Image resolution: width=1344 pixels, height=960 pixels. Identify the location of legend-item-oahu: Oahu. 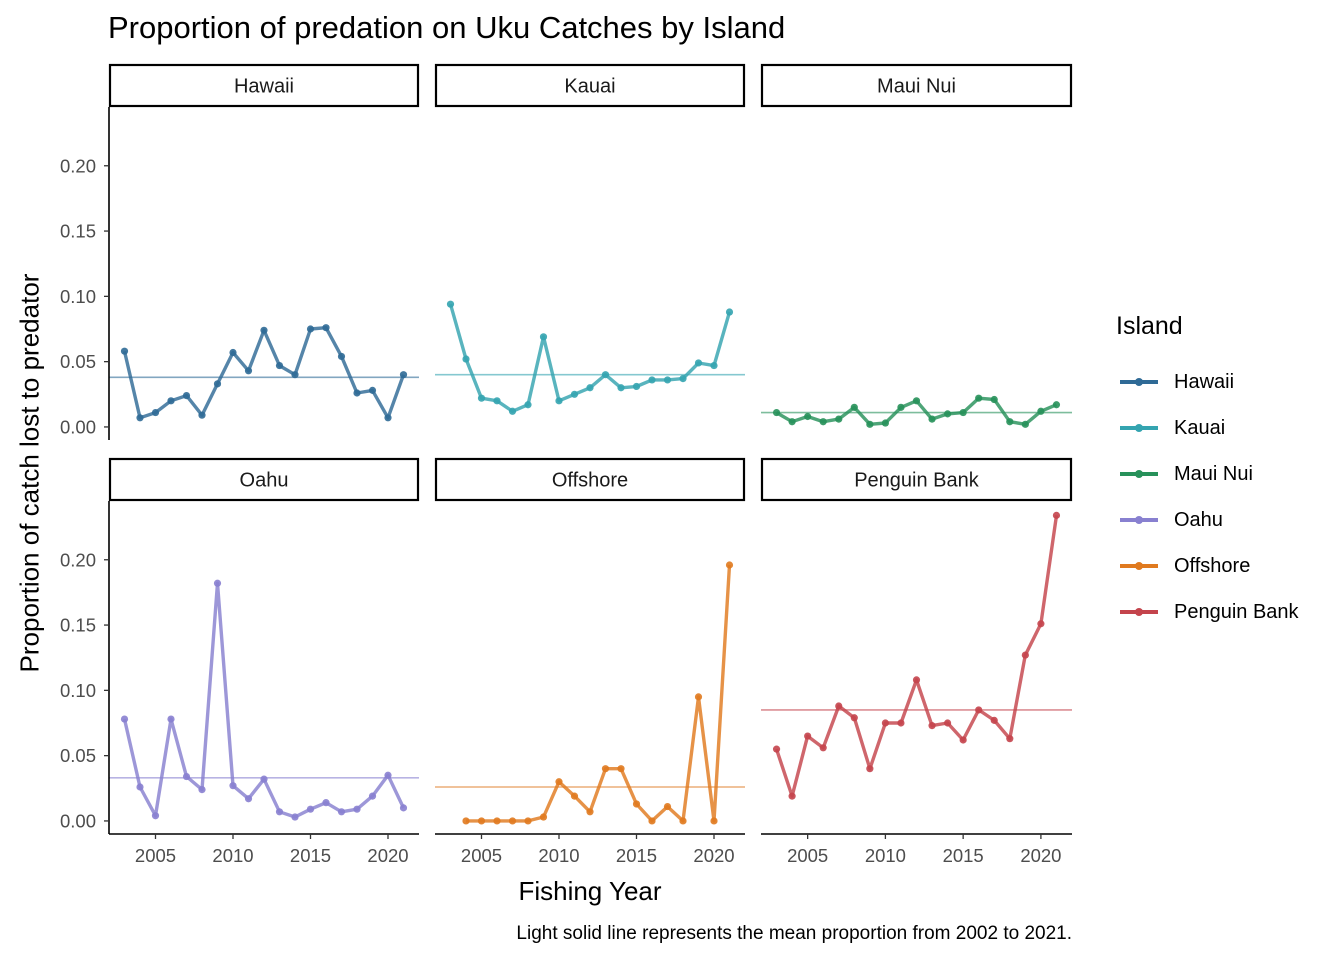
(1207, 520).